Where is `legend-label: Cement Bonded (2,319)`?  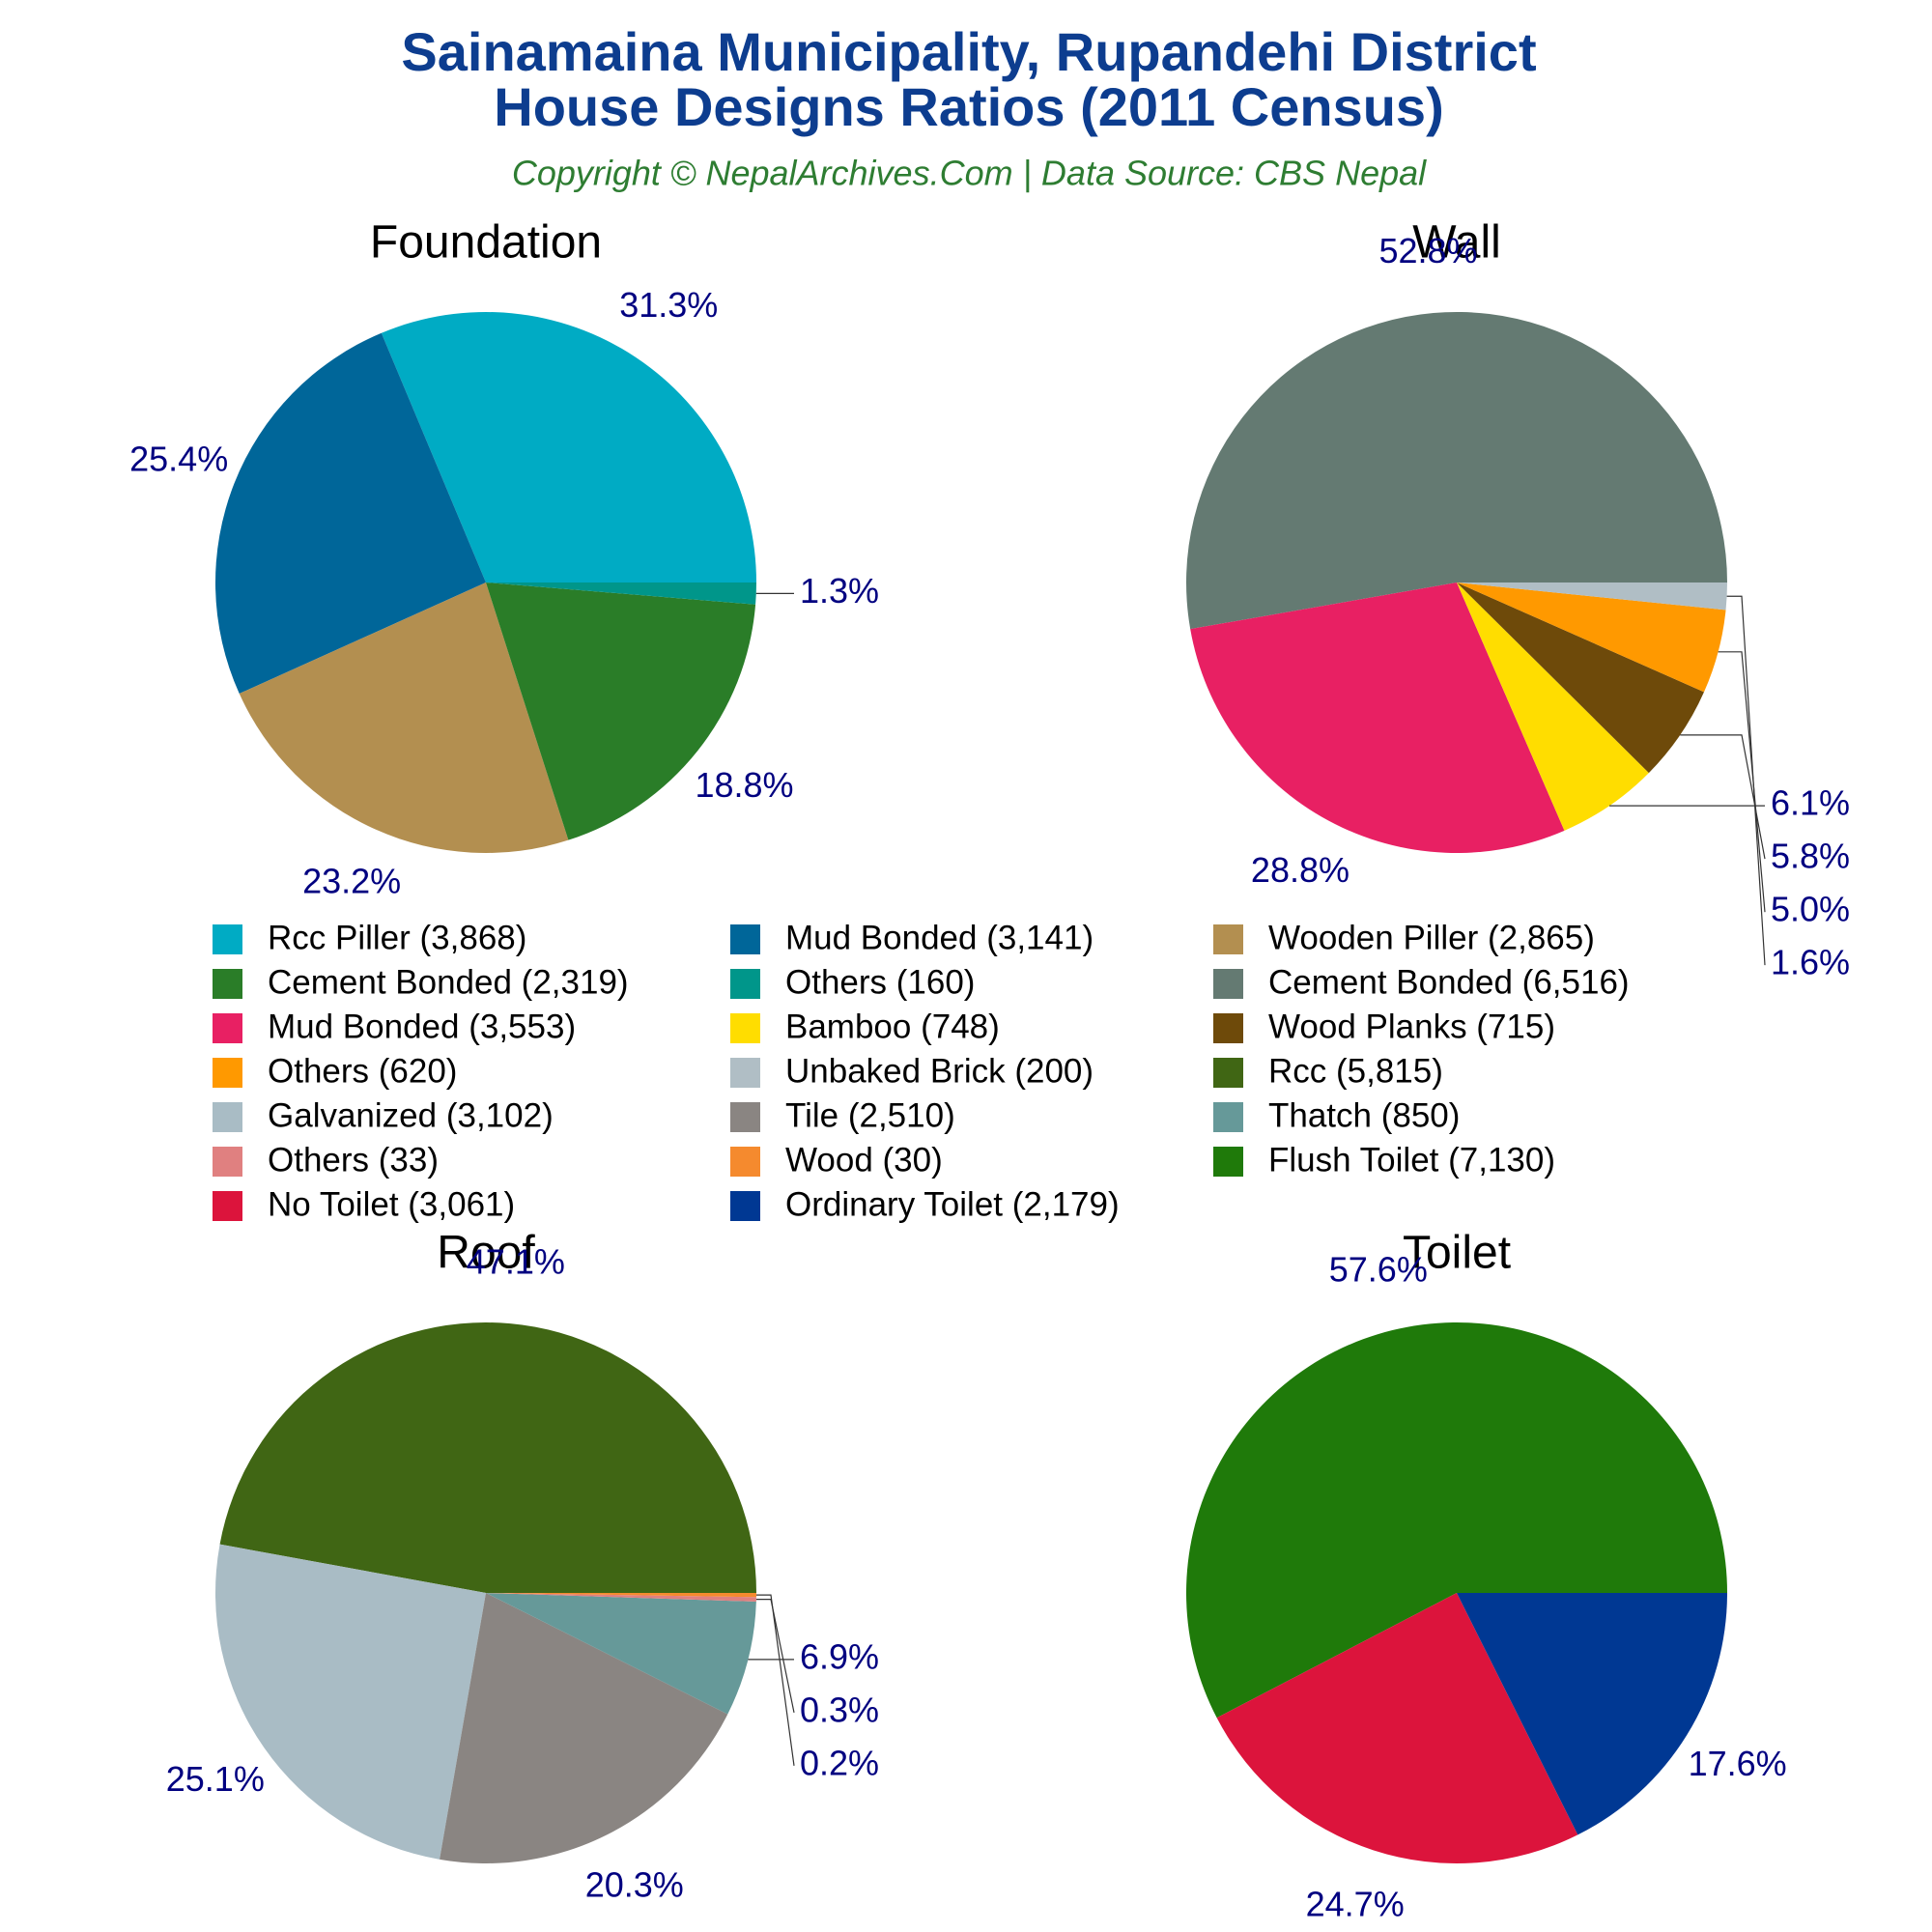
legend-label: Cement Bonded (2,319) is located at coordinates (448, 982).